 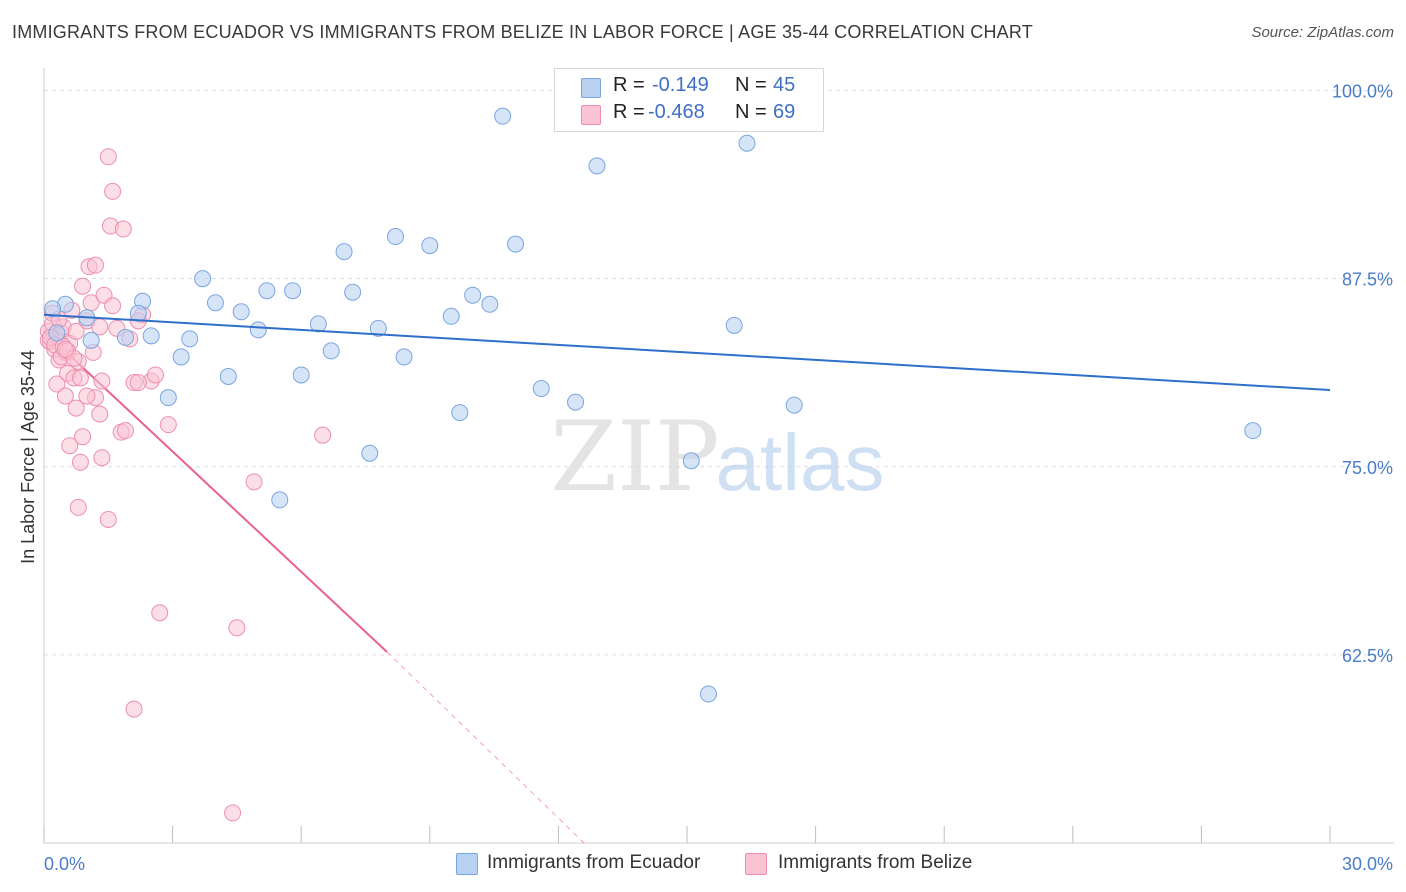 I want to click on trend-ecuador, so click(x=687, y=352).